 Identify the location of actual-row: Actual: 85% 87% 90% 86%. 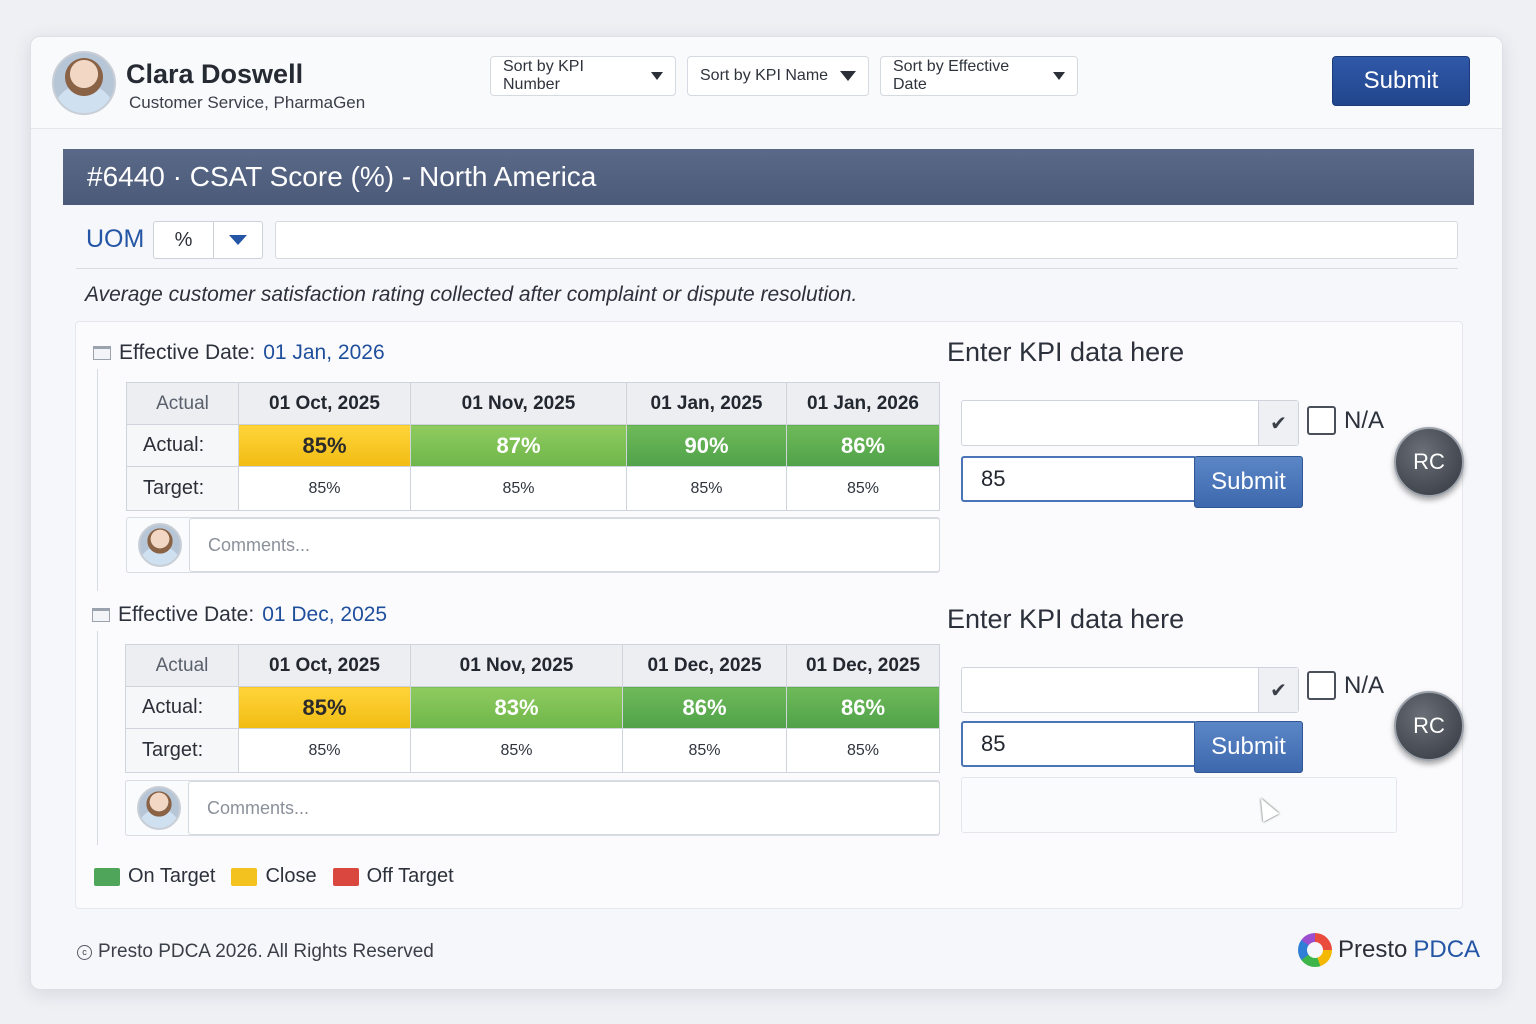
(533, 445).